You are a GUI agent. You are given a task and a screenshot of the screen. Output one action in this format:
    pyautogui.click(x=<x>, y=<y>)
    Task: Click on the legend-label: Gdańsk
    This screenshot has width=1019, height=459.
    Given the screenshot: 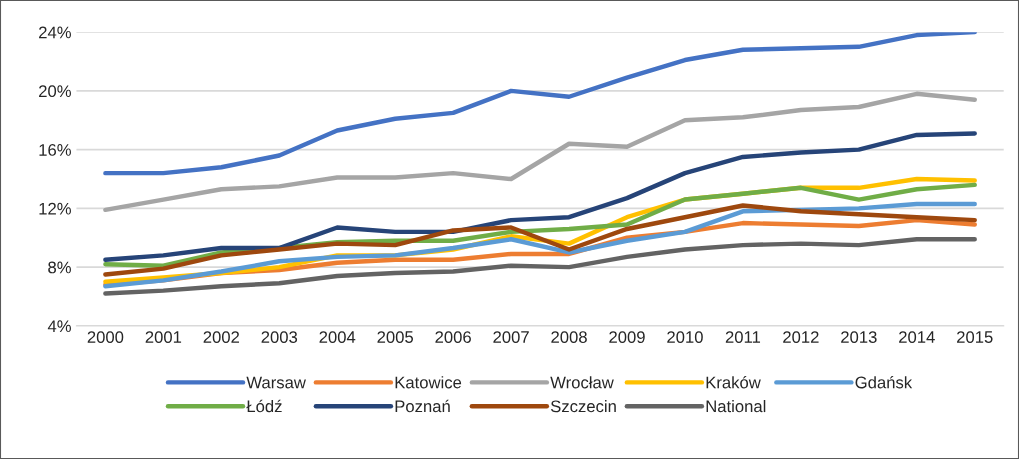 What is the action you would take?
    pyautogui.click(x=884, y=382)
    